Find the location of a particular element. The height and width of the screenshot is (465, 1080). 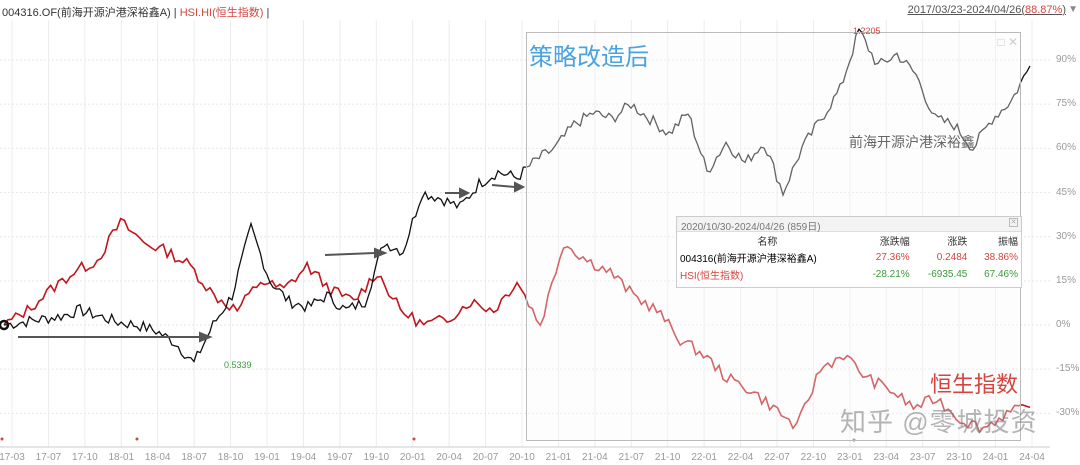

col-change: 涨跌 is located at coordinates (957, 242).